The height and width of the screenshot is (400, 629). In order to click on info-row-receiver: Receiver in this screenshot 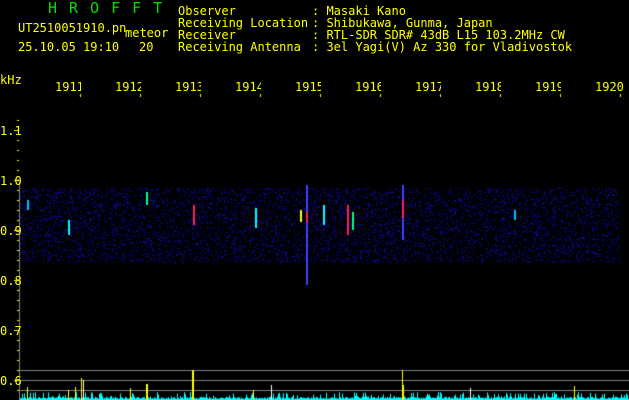, I will do `click(207, 35)`.